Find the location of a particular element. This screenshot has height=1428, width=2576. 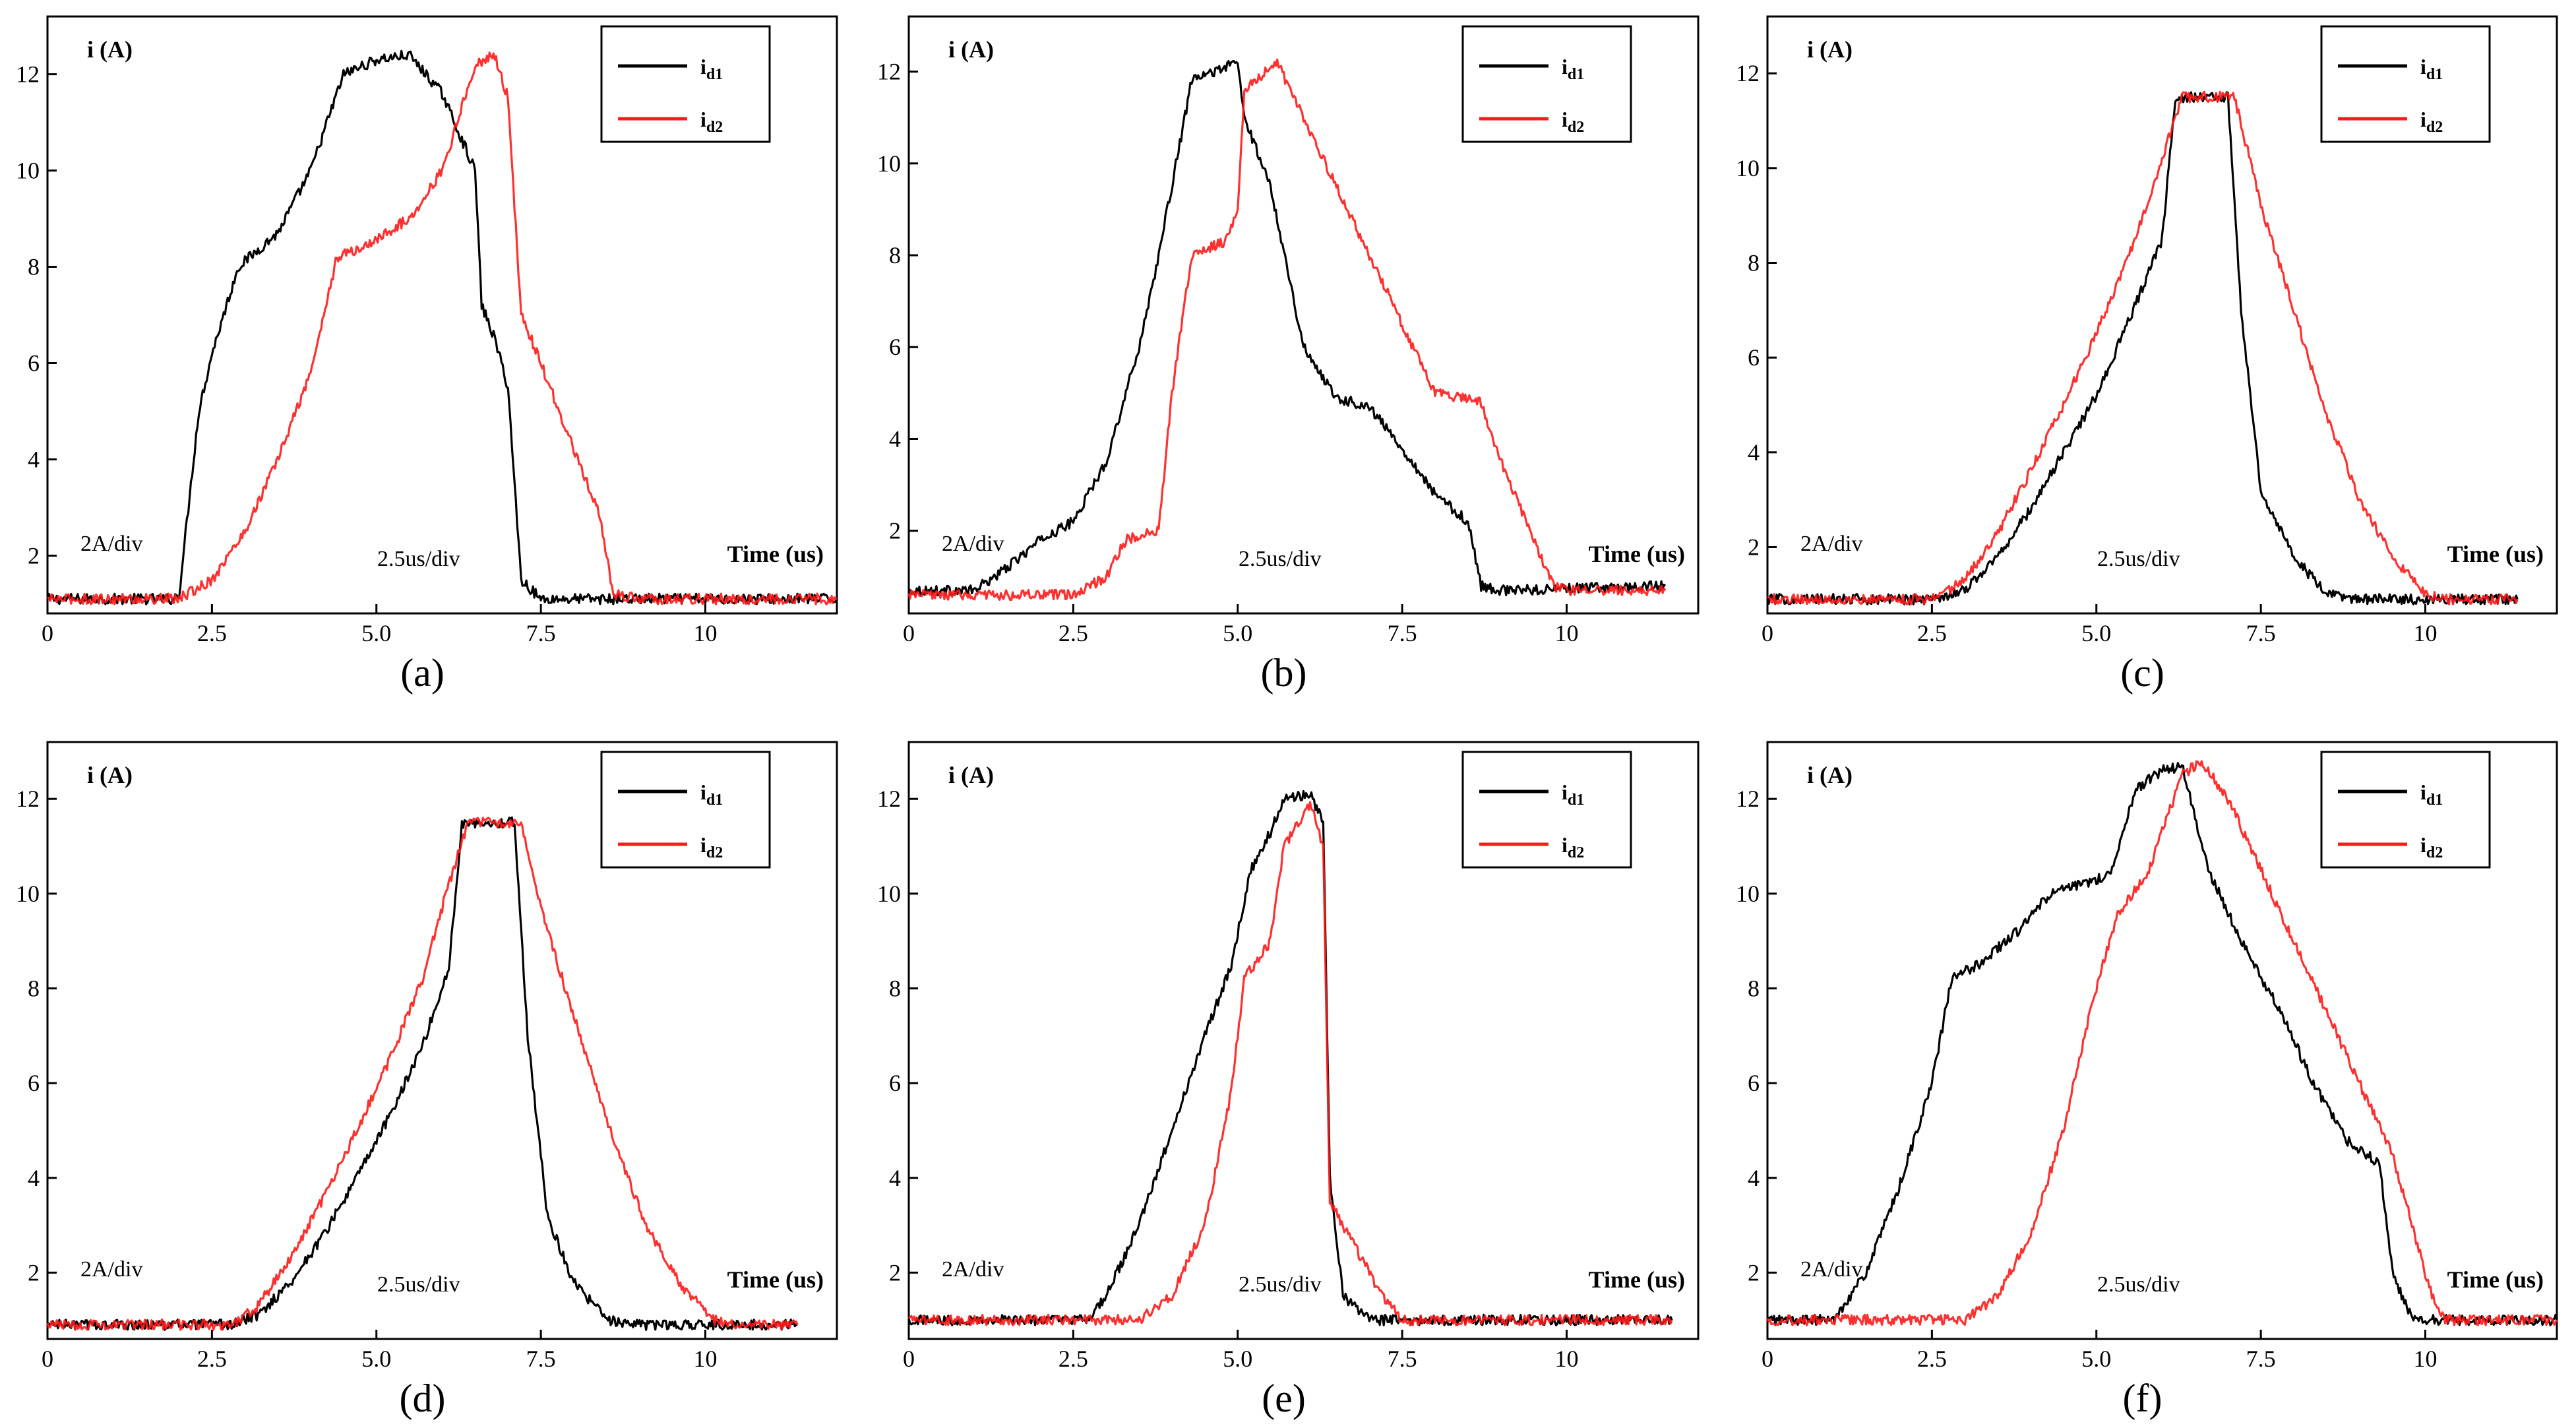

panel-label: (e) is located at coordinates (1284, 1398).